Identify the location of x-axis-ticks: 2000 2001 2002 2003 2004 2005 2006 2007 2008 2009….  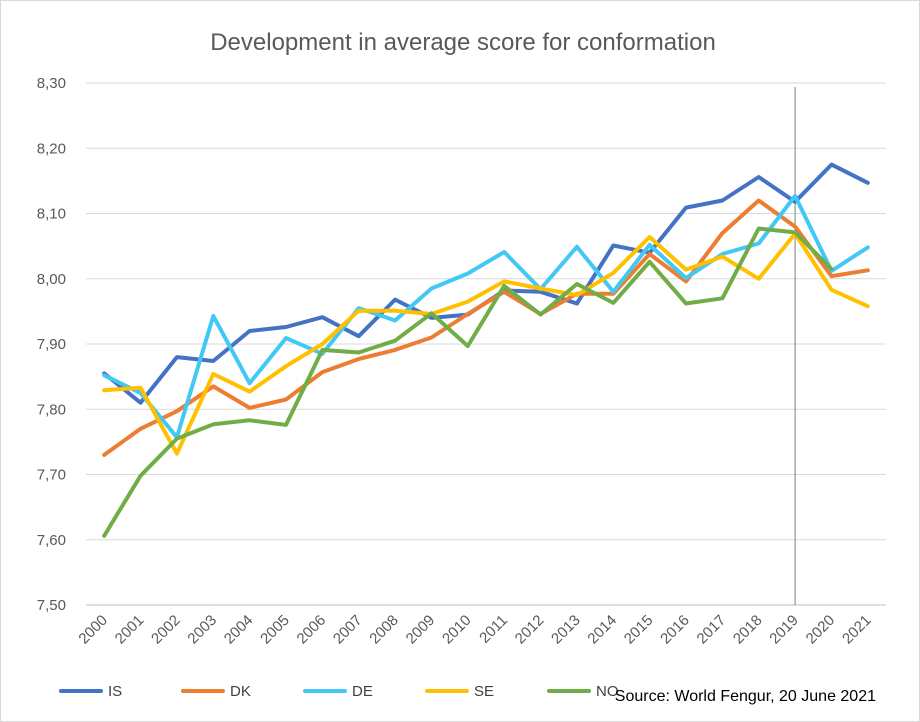
(474, 630).